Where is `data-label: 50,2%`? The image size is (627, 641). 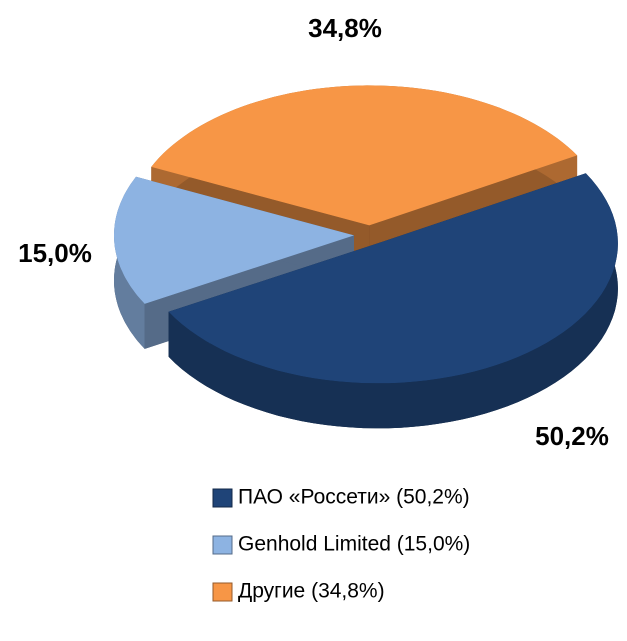
data-label: 50,2% is located at coordinates (572, 436).